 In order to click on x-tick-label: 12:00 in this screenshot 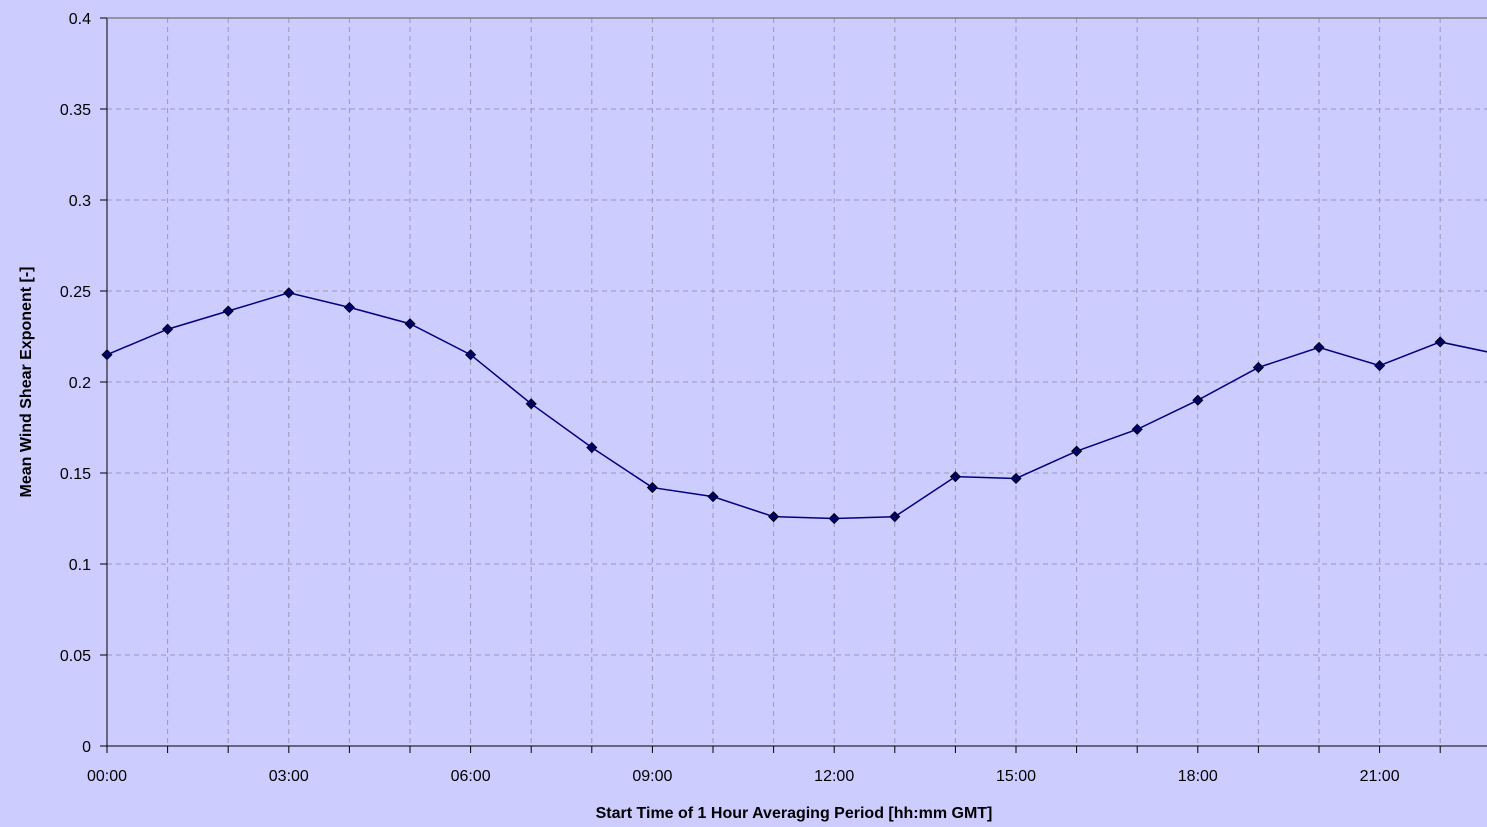, I will do `click(834, 776)`.